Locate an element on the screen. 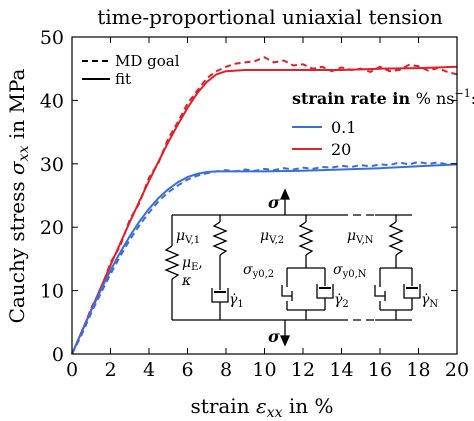  x-tick-label: 8 is located at coordinates (226, 370).